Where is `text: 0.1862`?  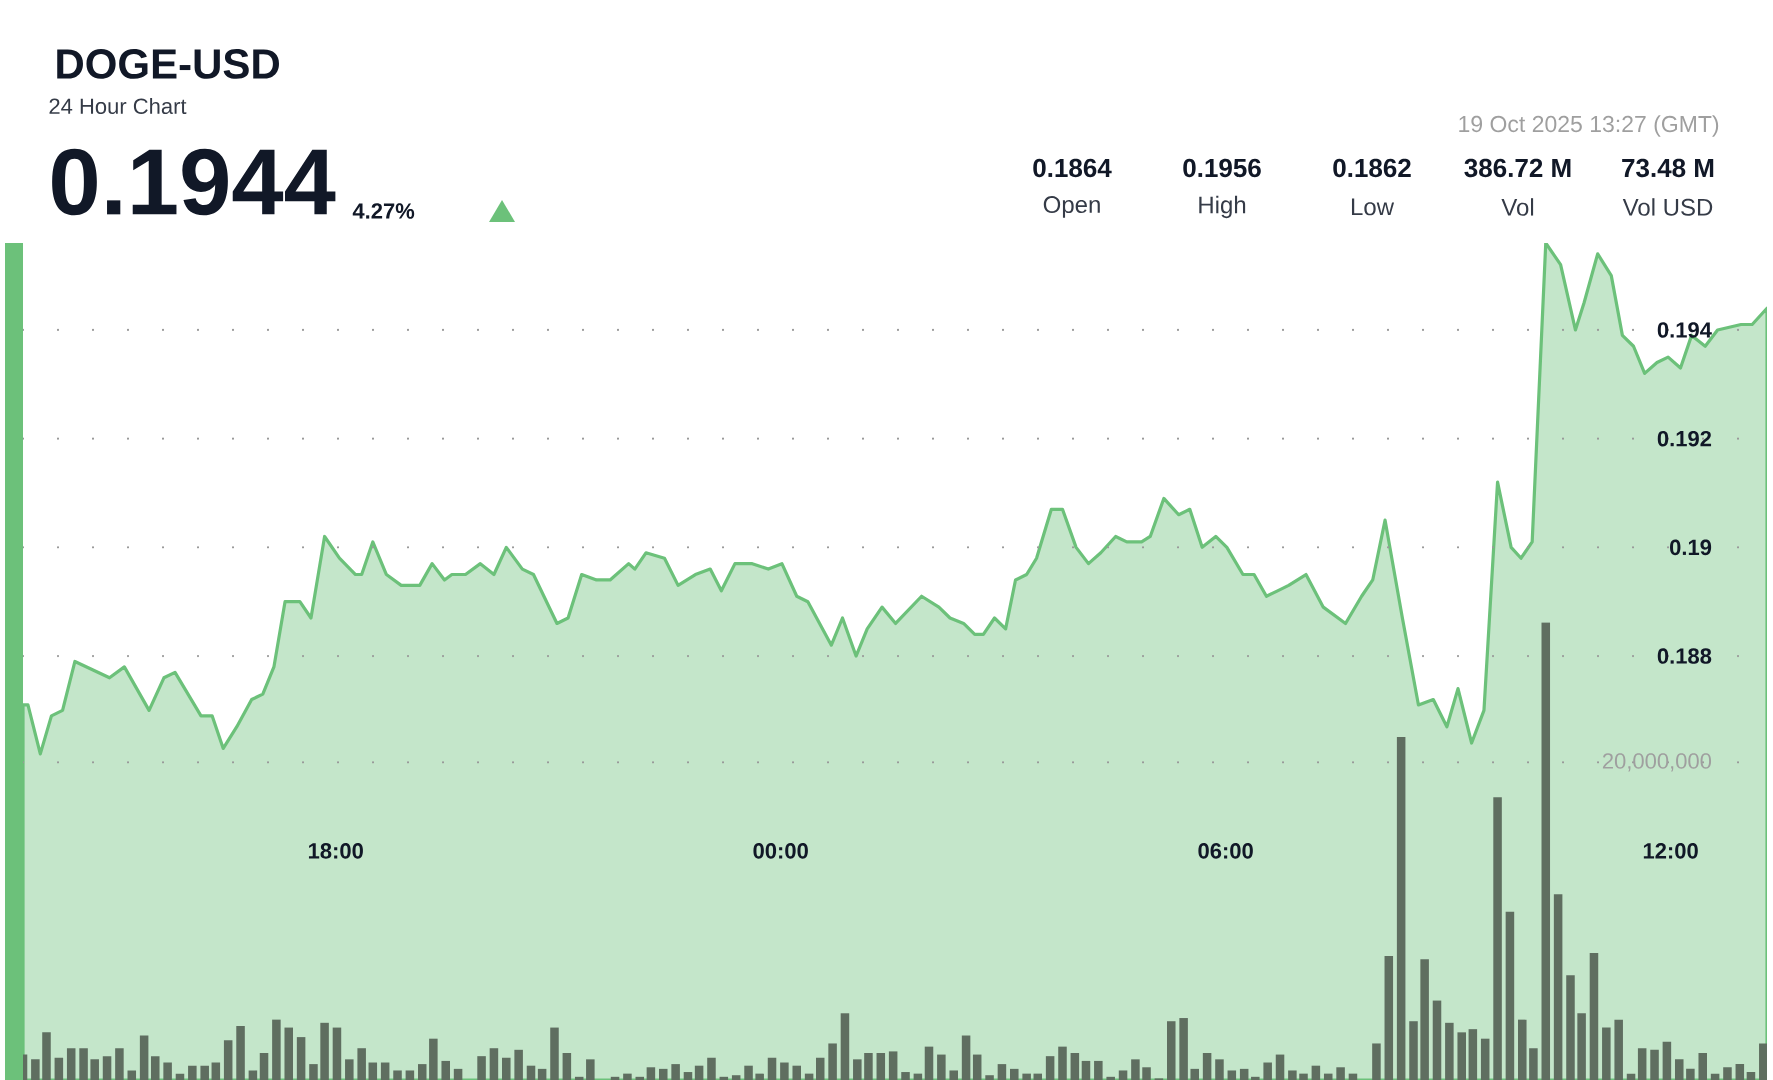
text: 0.1862 is located at coordinates (1372, 168).